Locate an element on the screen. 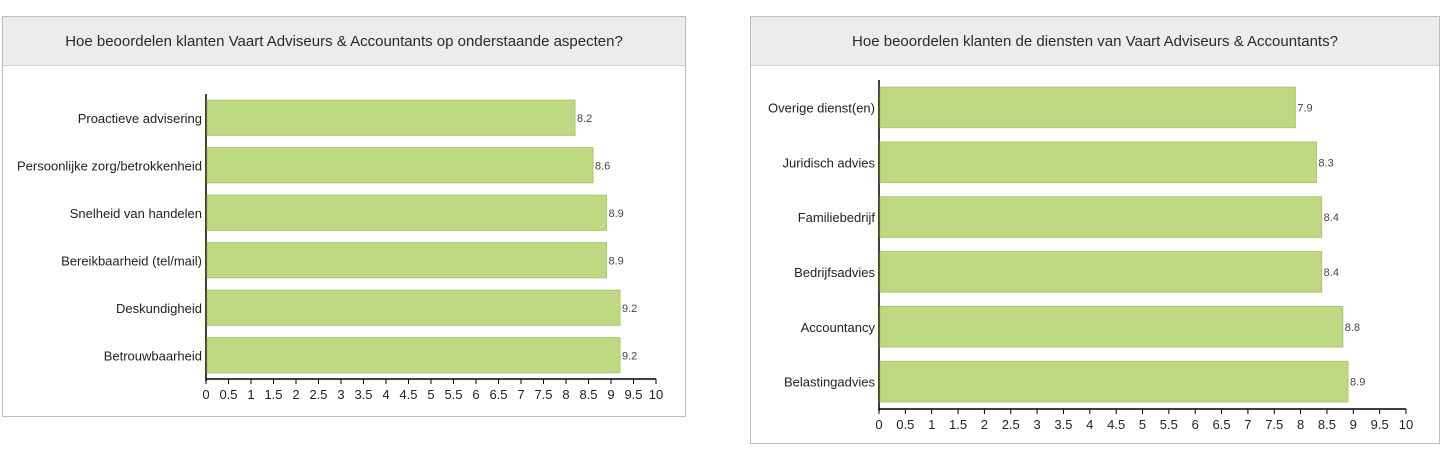 This screenshot has height=464, width=1440. category-label: Bedrijfsadvies is located at coordinates (834, 272).